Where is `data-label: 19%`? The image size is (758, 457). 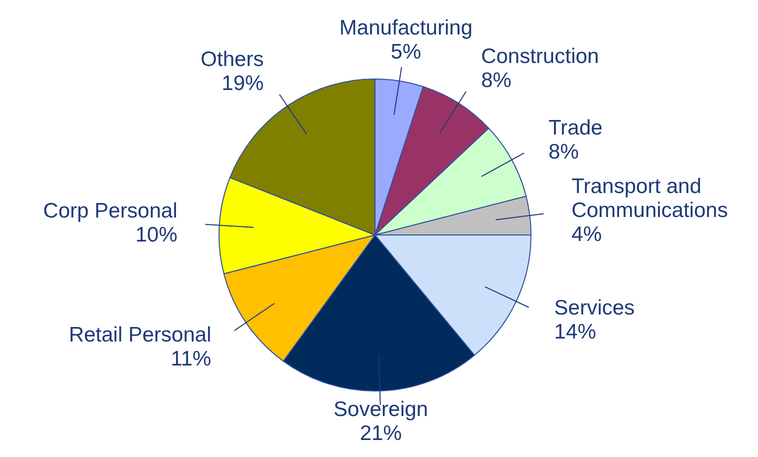
data-label: 19% is located at coordinates (243, 84).